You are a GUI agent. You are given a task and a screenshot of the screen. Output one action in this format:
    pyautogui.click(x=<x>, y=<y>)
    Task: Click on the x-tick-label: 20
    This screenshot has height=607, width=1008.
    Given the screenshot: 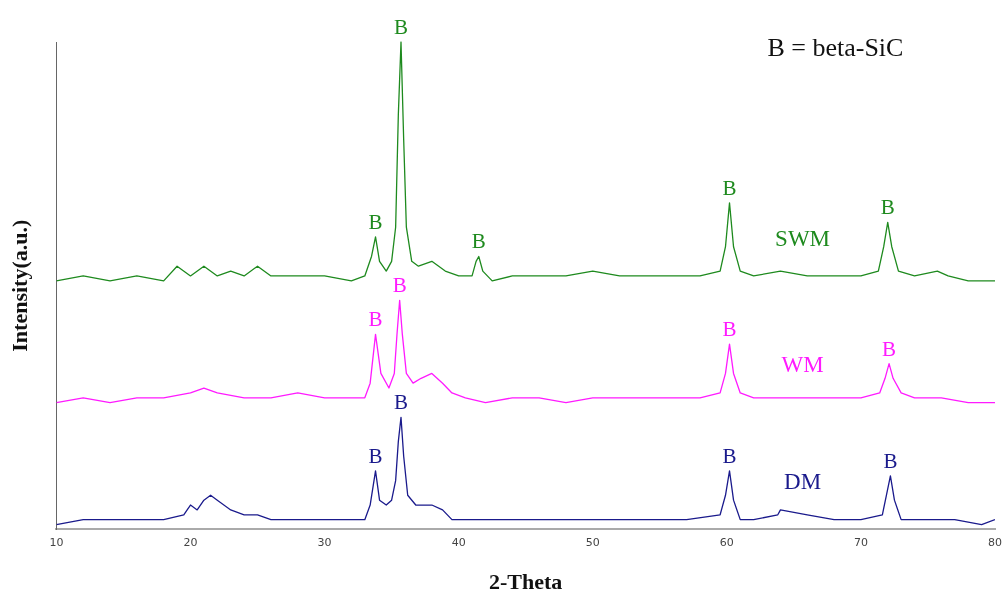 What is the action you would take?
    pyautogui.click(x=190, y=542)
    